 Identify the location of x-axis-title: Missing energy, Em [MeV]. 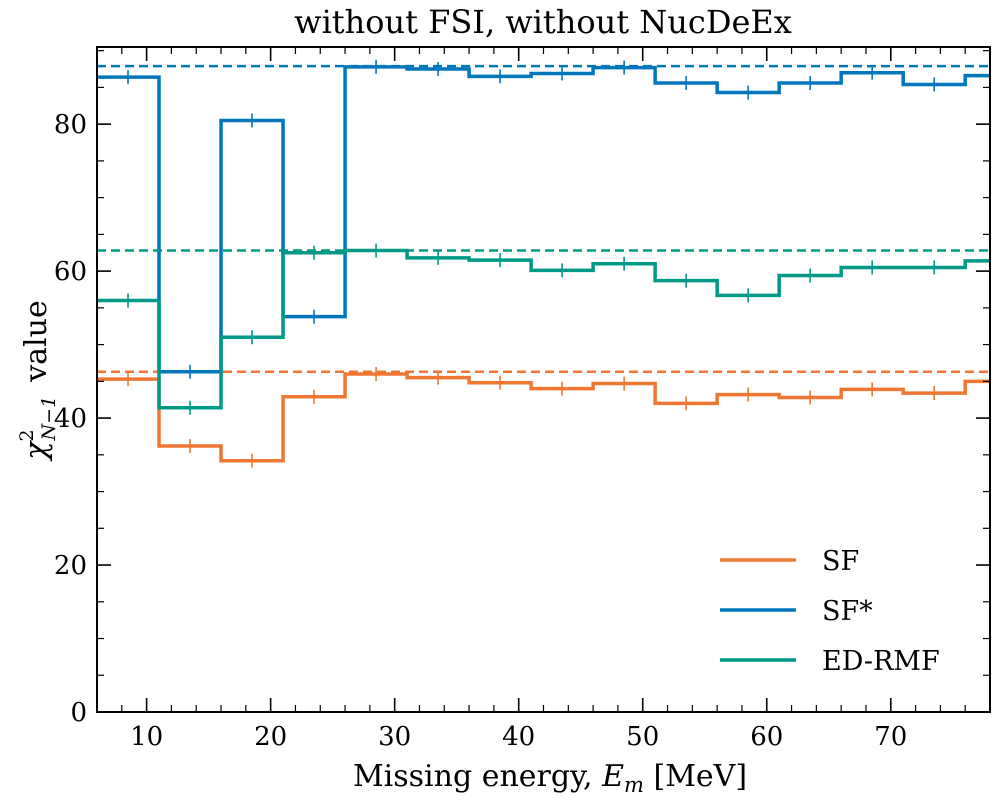
(550, 778).